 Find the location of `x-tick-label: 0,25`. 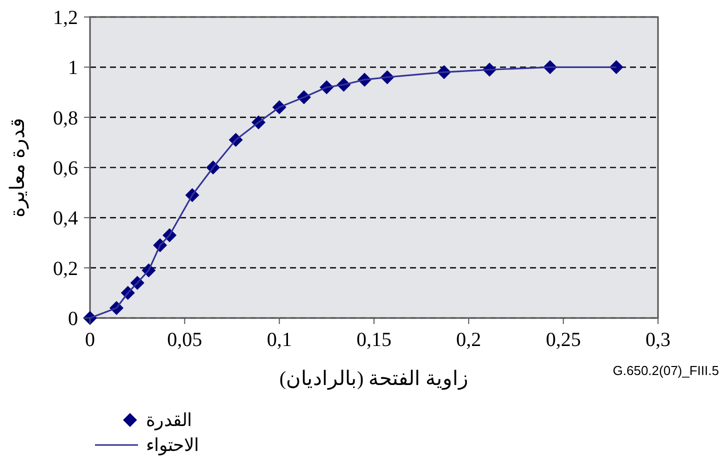

x-tick-label: 0,25 is located at coordinates (563, 340).